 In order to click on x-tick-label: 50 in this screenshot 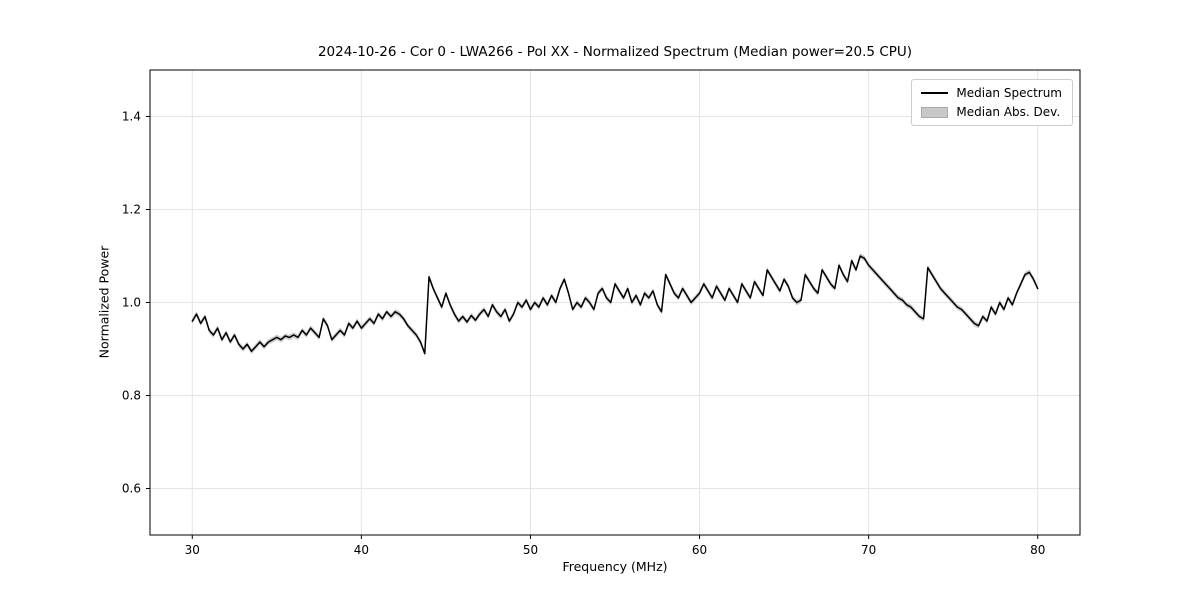, I will do `click(530, 550)`.